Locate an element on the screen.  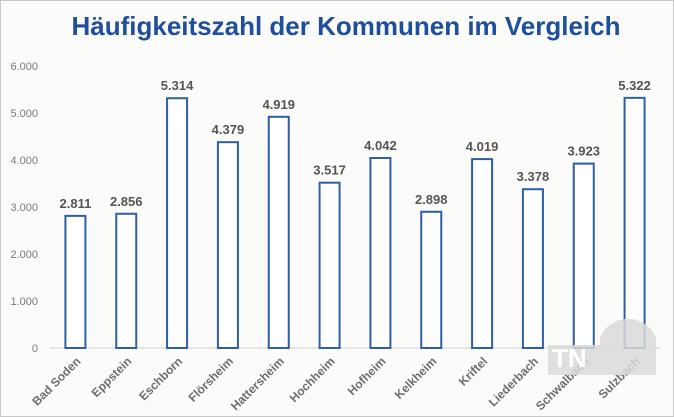
data-label: 4.379 is located at coordinates (228, 129).